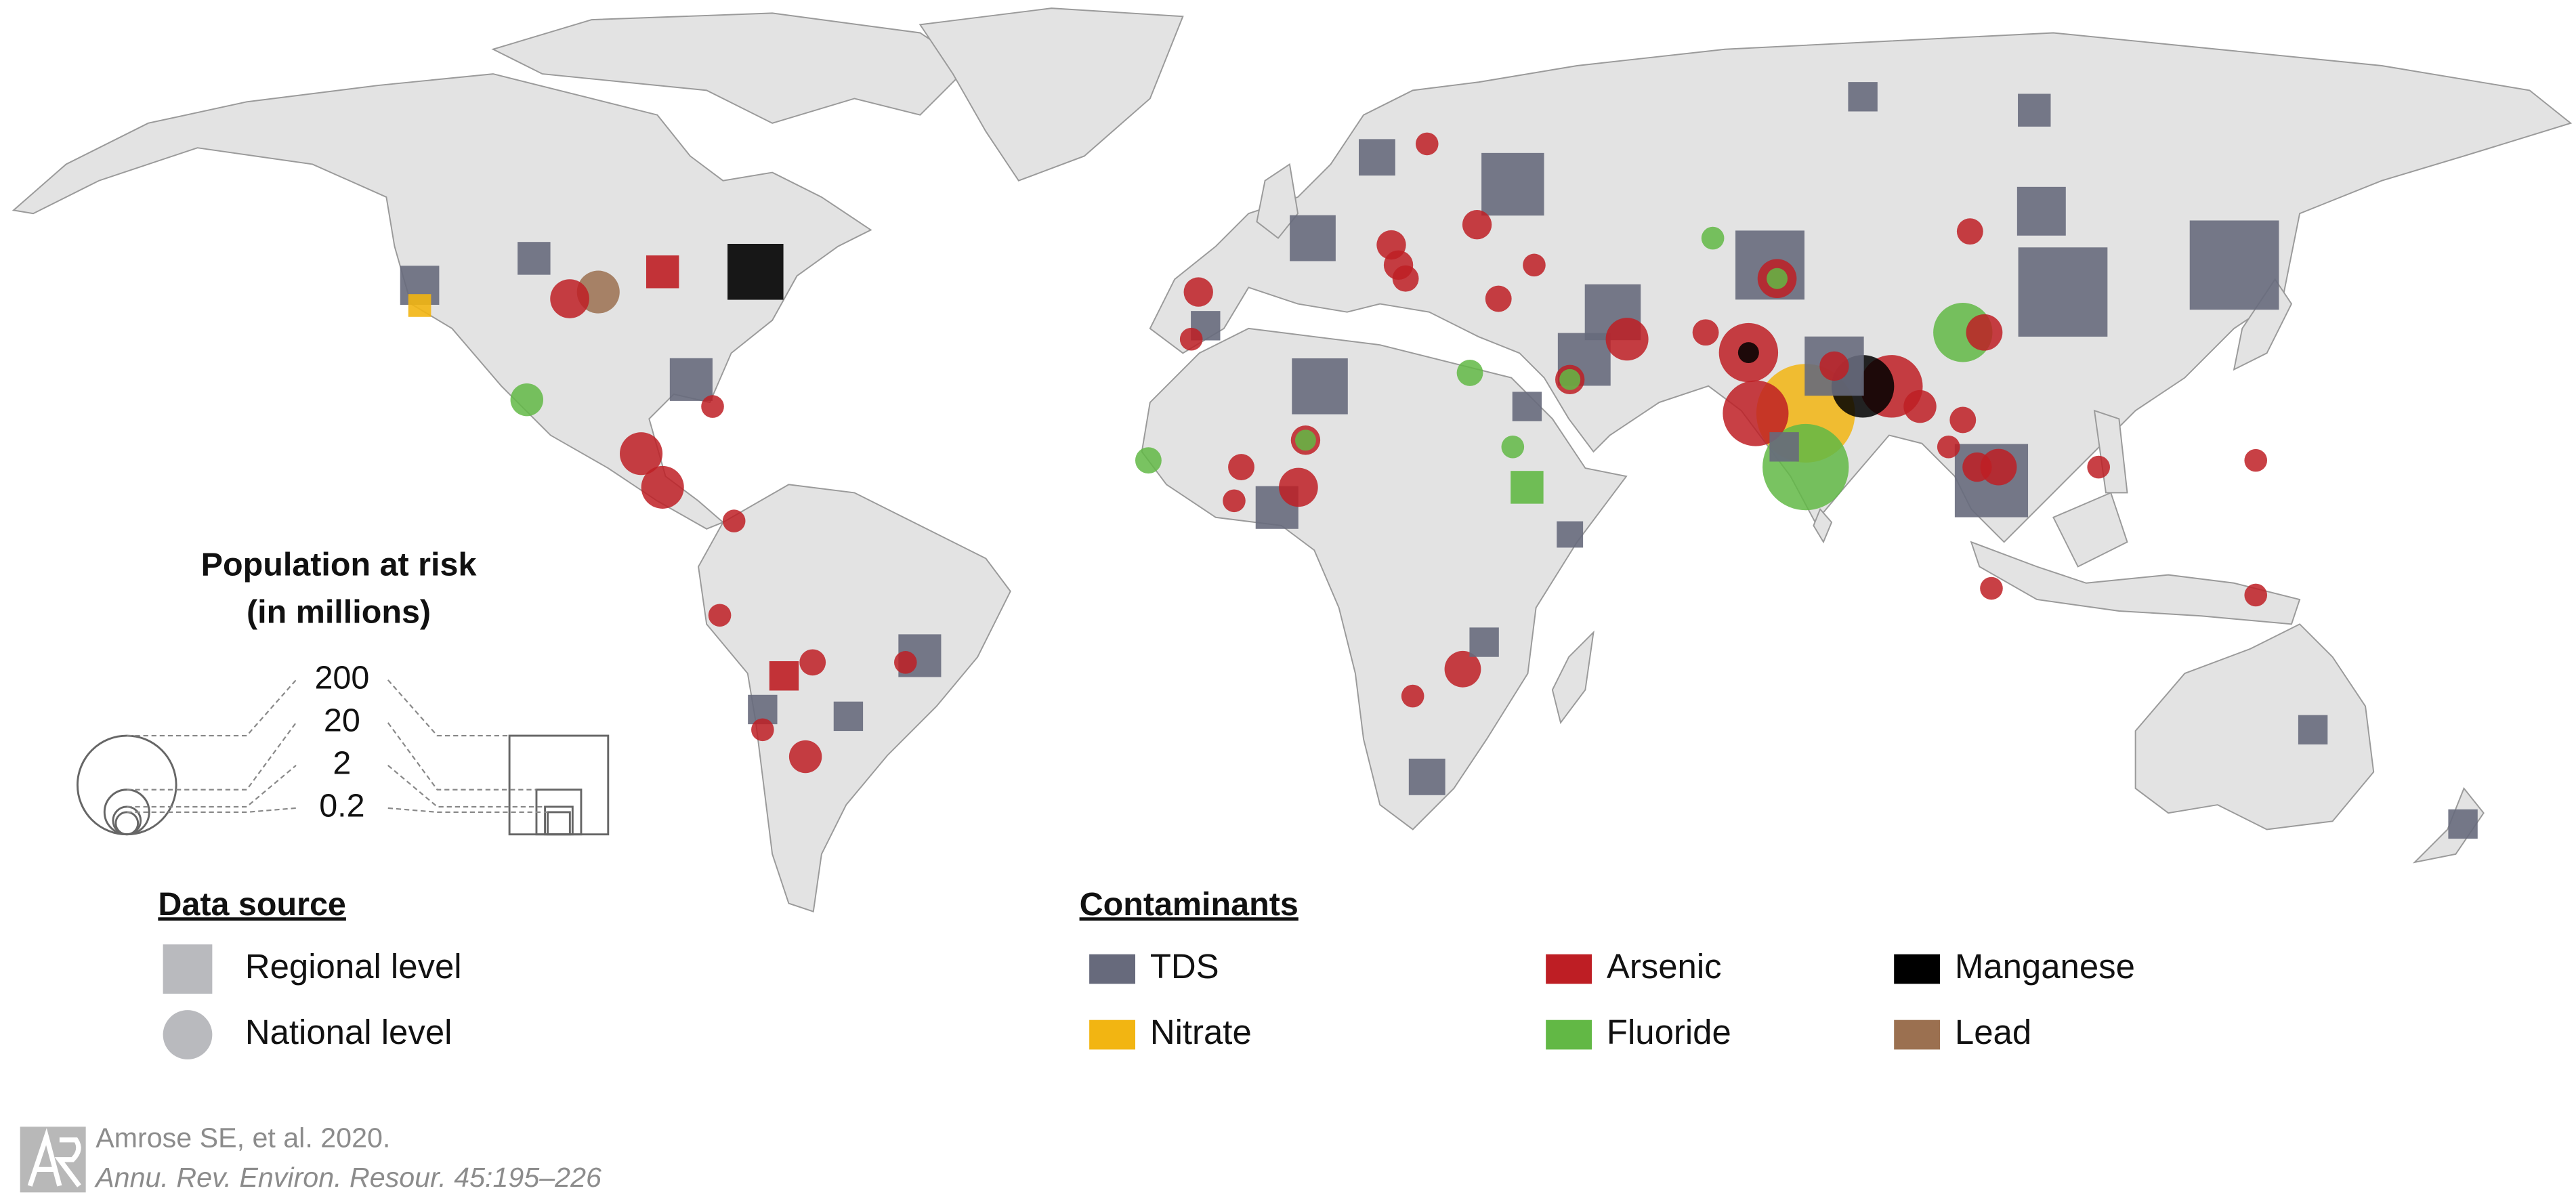 This screenshot has height=1199, width=2576. What do you see at coordinates (349, 1032) in the screenshot?
I see `source-label: National level` at bounding box center [349, 1032].